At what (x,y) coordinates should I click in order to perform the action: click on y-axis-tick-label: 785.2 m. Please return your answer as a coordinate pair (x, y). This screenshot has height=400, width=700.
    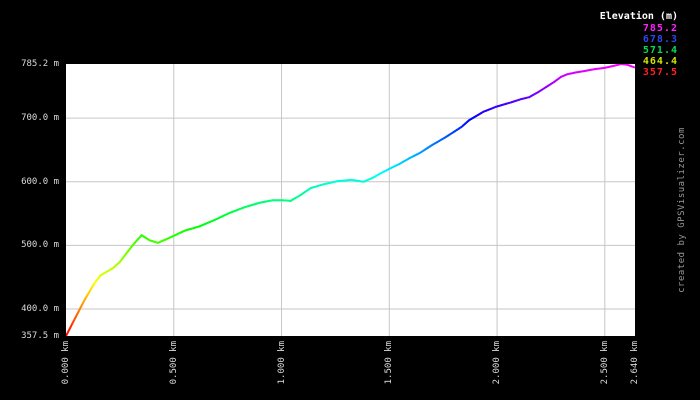
    Looking at the image, I should click on (40, 64).